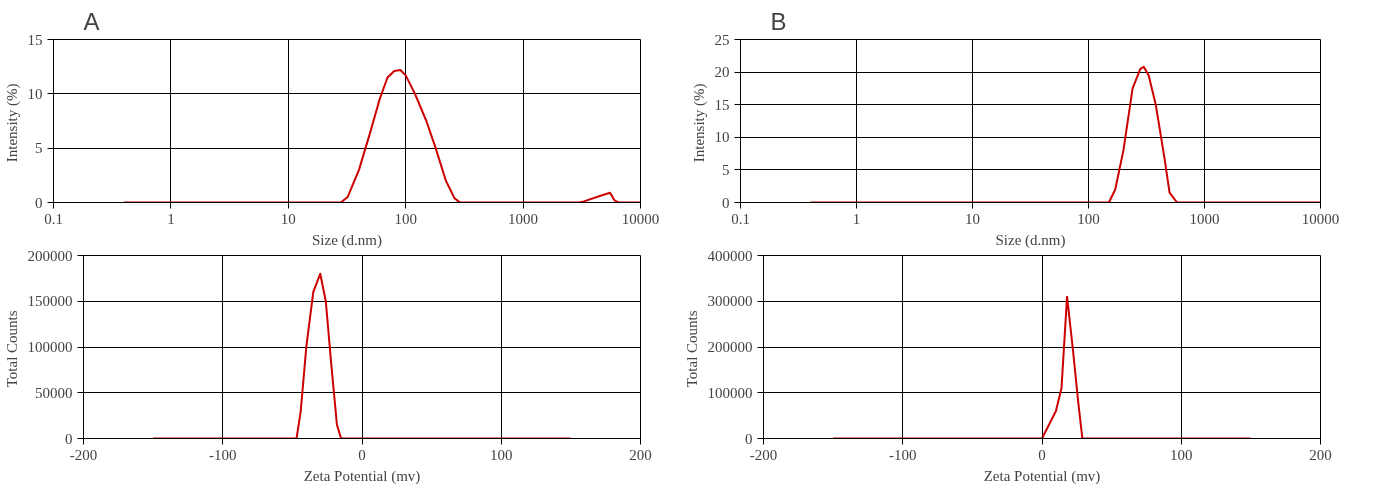 Image resolution: width=1373 pixels, height=494 pixels. Describe the element at coordinates (54, 392) in the screenshot. I see `y-tick-label: 50000` at that location.